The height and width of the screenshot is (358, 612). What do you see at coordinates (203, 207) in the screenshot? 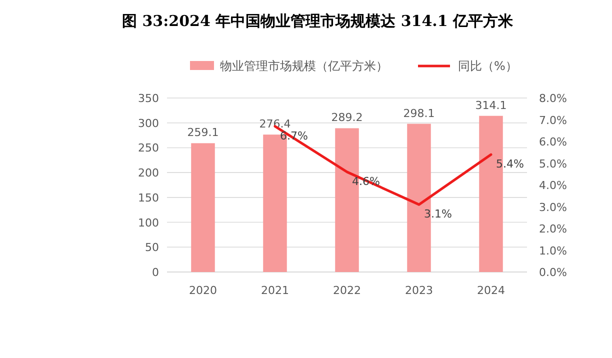
I see `bar` at bounding box center [203, 207].